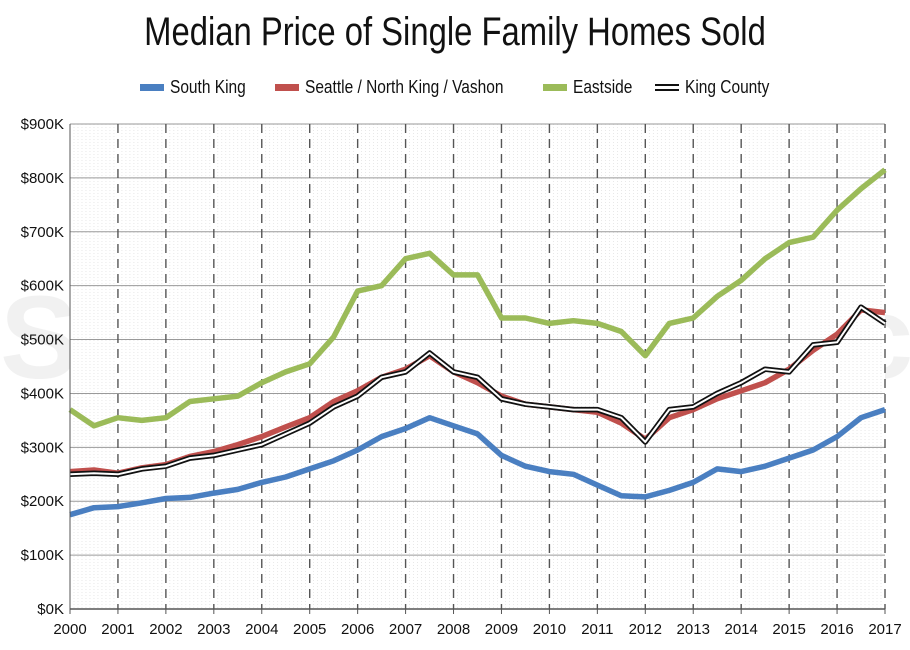 The height and width of the screenshot is (650, 910). What do you see at coordinates (405, 629) in the screenshot?
I see `x-tick-label: 2007` at bounding box center [405, 629].